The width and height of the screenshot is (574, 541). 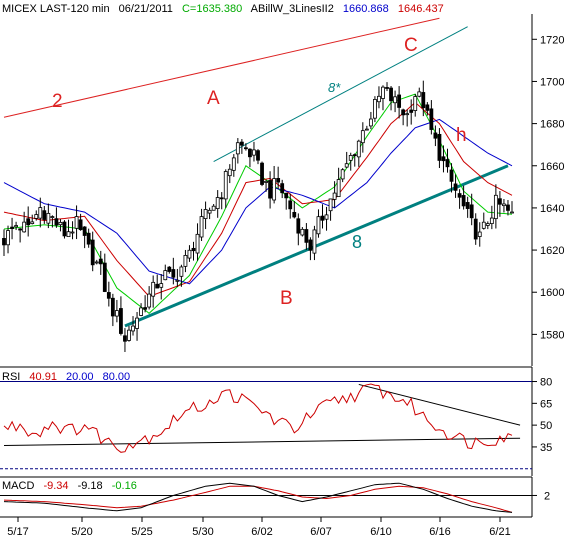 I want to click on trendline-line-8-star, so click(x=340, y=94).